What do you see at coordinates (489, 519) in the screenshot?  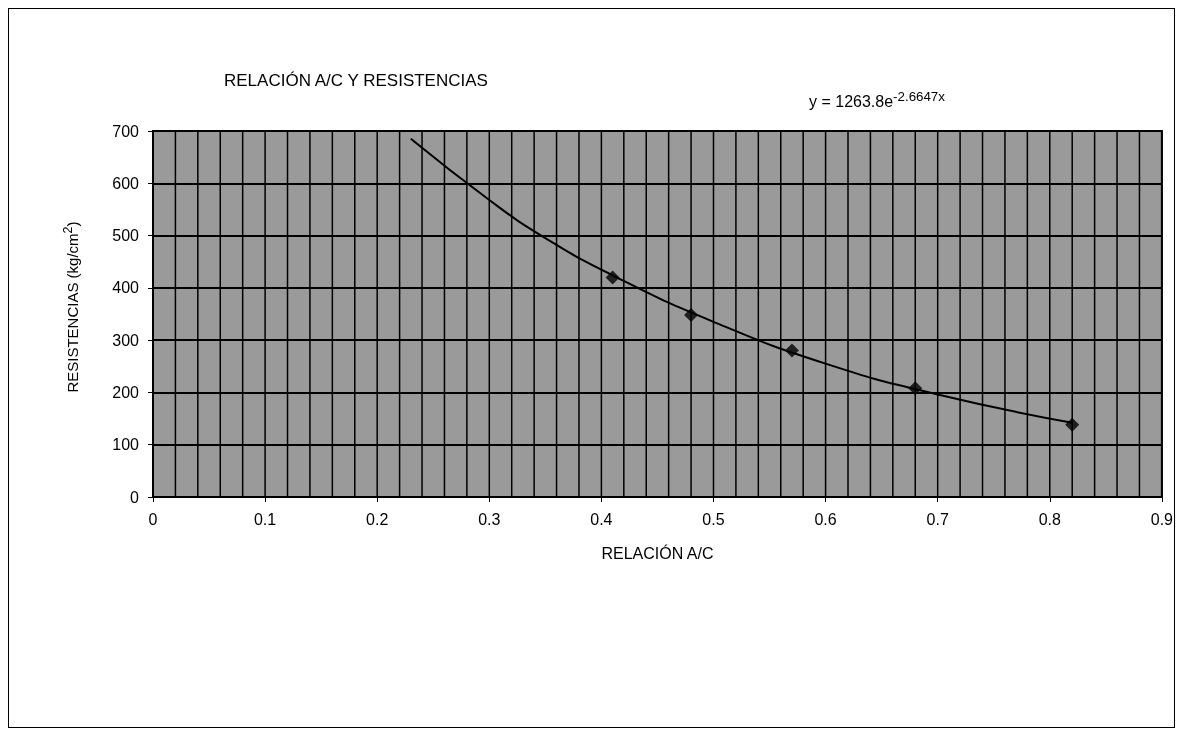 I see `x-tick-label: 0.3` at bounding box center [489, 519].